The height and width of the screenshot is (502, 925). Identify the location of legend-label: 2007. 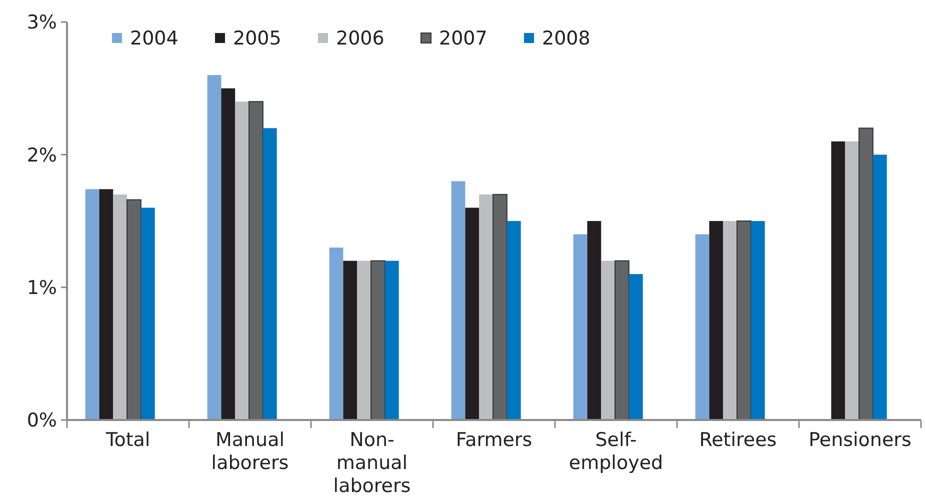
(463, 39).